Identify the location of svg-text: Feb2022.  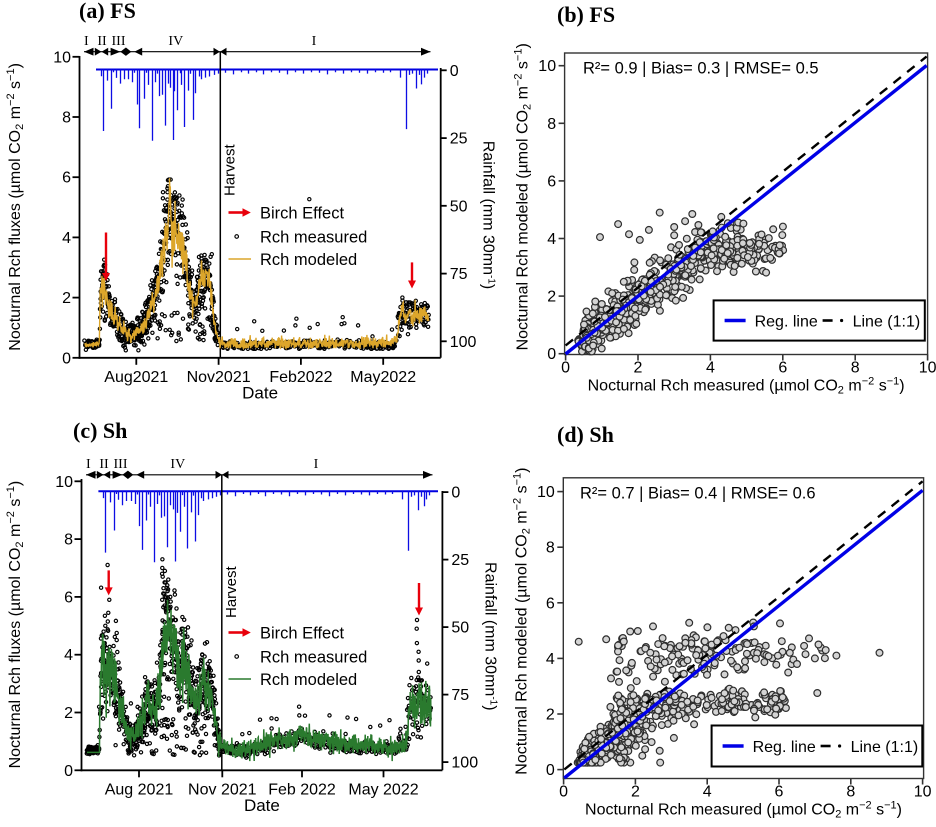
(300, 377).